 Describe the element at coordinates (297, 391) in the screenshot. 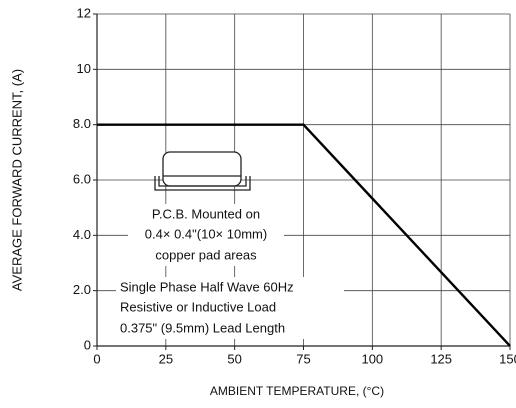

I see `x-axis-label: AMBIENT TEMPERATURE, (°C)` at that location.